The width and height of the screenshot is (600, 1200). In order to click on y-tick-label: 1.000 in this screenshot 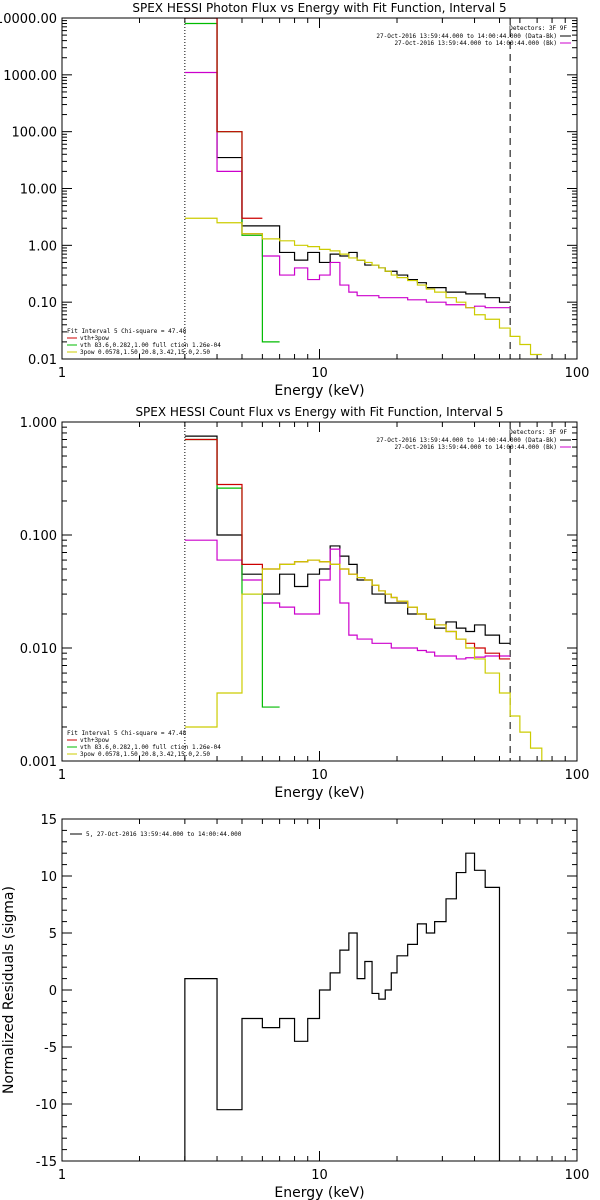, I will do `click(38, 423)`.